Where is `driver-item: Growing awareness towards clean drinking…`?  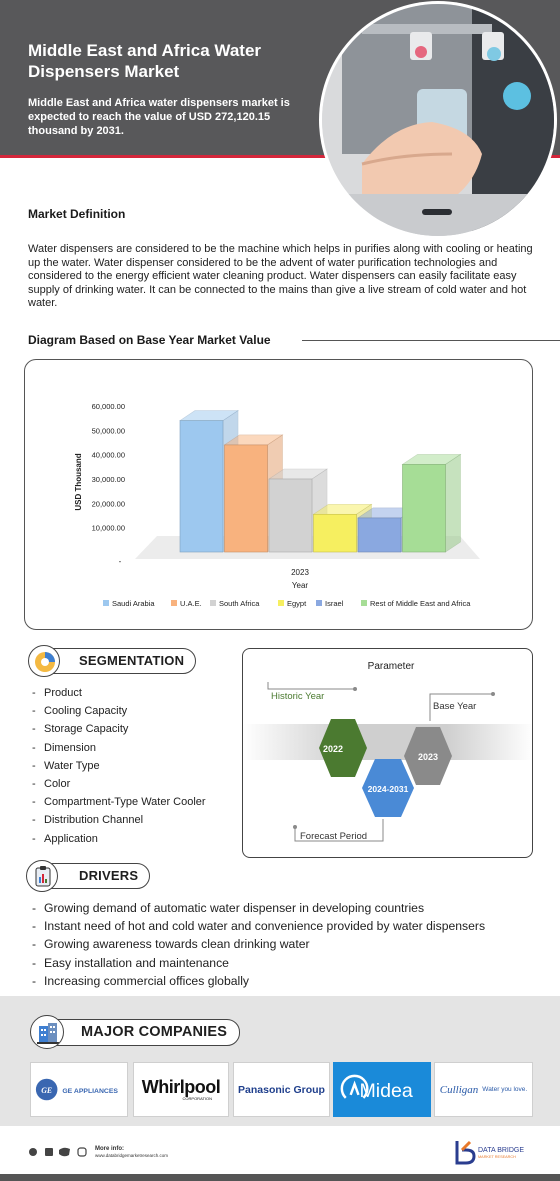 driver-item: Growing awareness towards clean drinking… is located at coordinates (258, 944).